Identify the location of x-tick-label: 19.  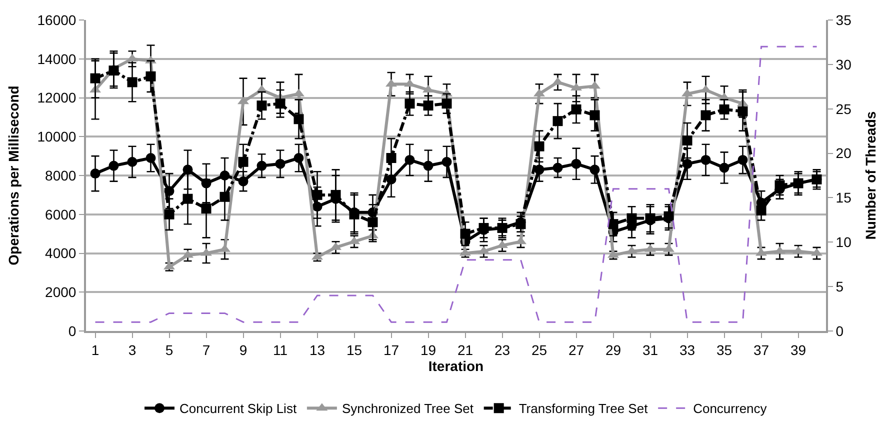
(428, 350).